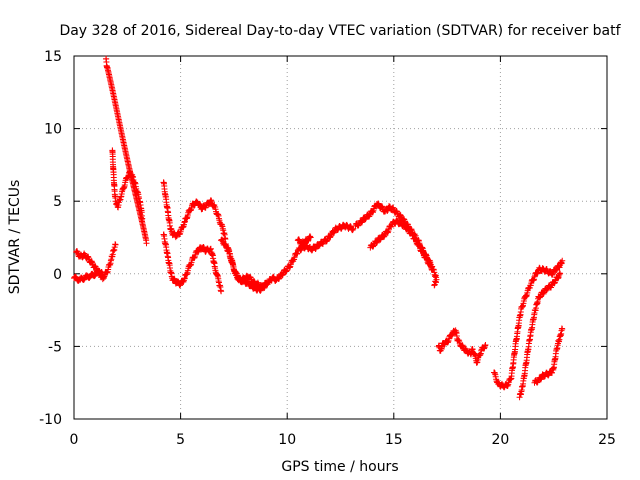  I want to click on y-axis-label: SDTVAR / TECUs, so click(15, 237).